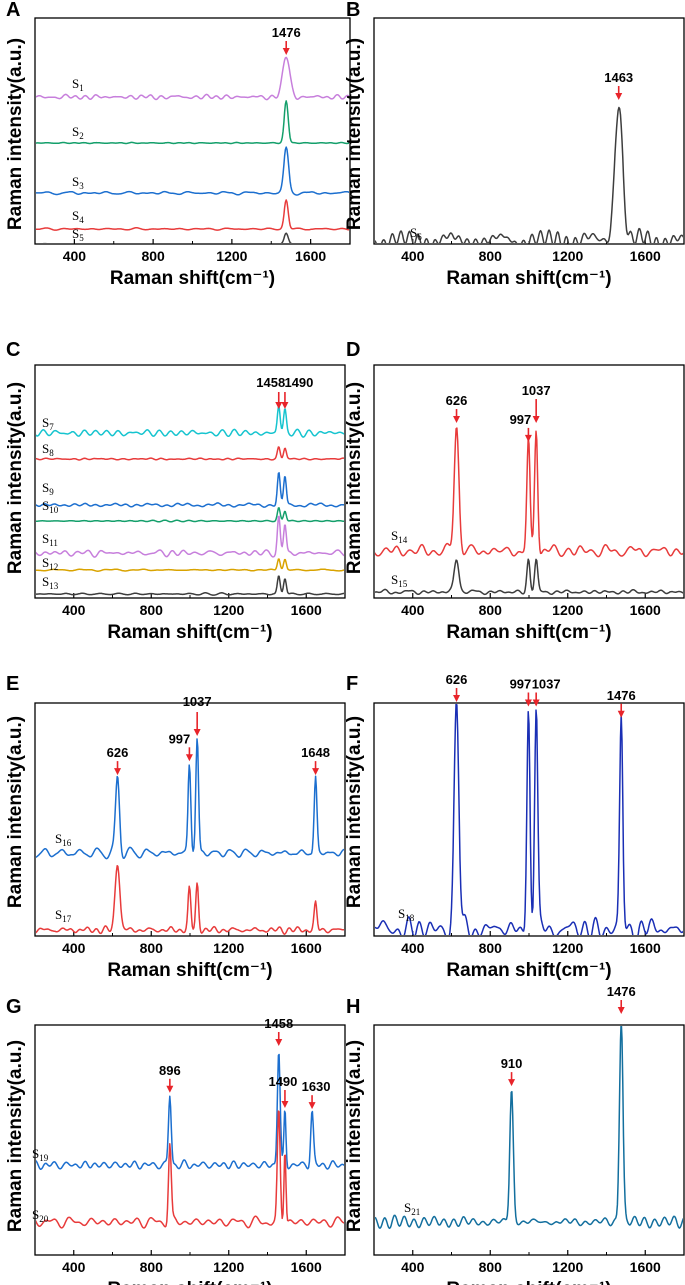 Image resolution: width=685 pixels, height=1285 pixels. Describe the element at coordinates (190, 421) in the screenshot. I see `series-line-s7` at that location.